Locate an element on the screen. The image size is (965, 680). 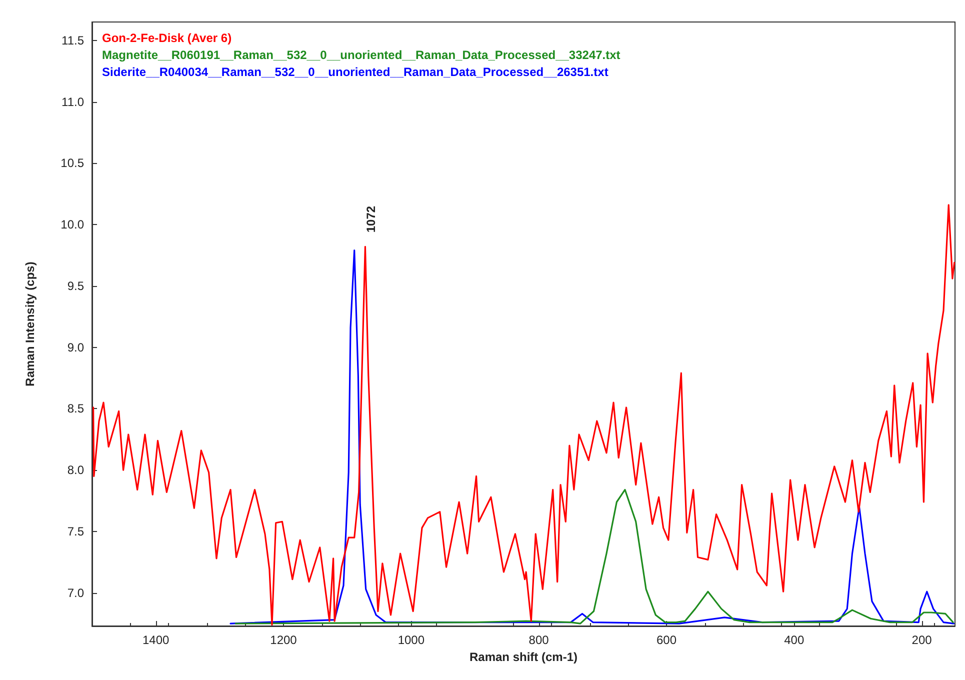
x-tick-label: 1400 is located at coordinates (156, 640).